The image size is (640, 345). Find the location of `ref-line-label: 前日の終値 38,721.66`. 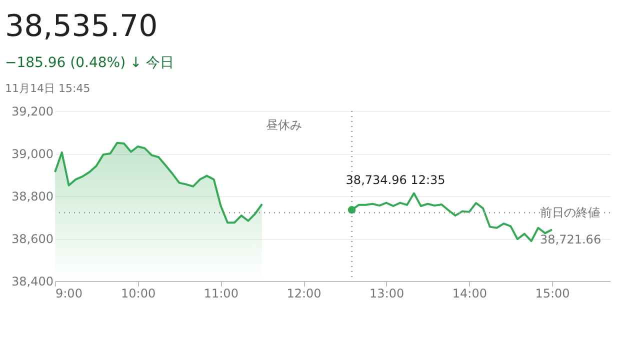

ref-line-label: 前日の終値 38,721.66 is located at coordinates (571, 226).